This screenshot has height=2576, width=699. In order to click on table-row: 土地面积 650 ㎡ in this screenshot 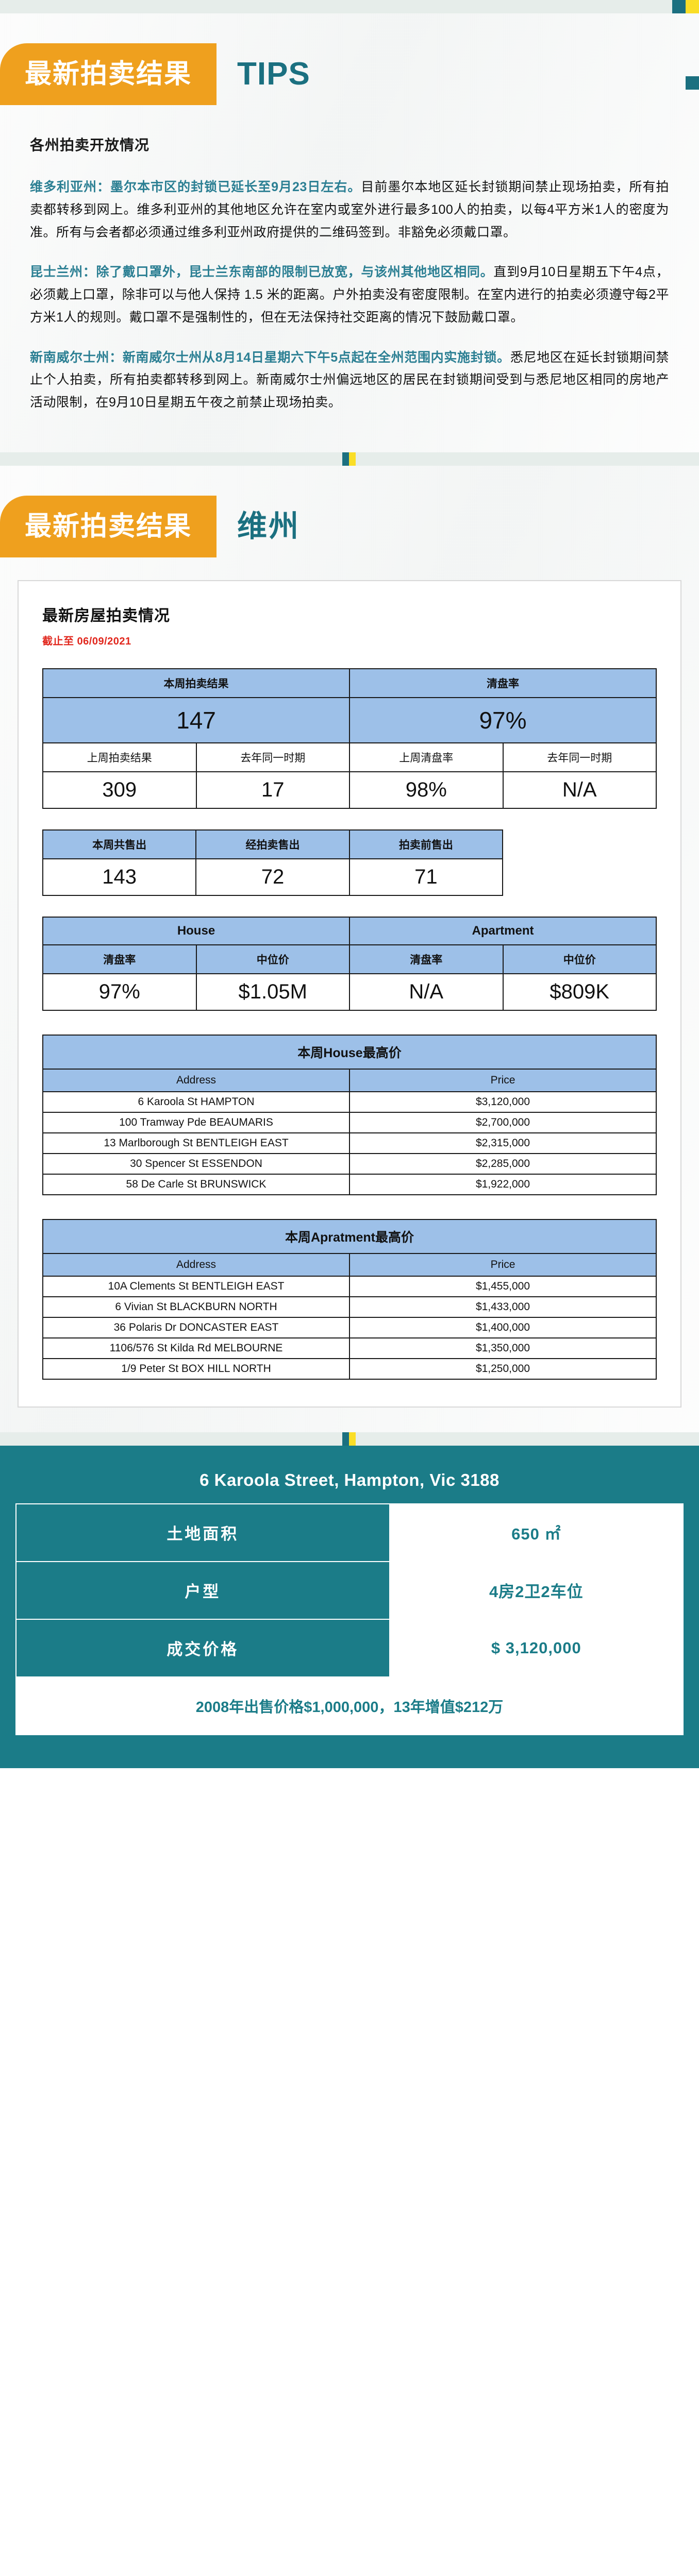, I will do `click(349, 1532)`.